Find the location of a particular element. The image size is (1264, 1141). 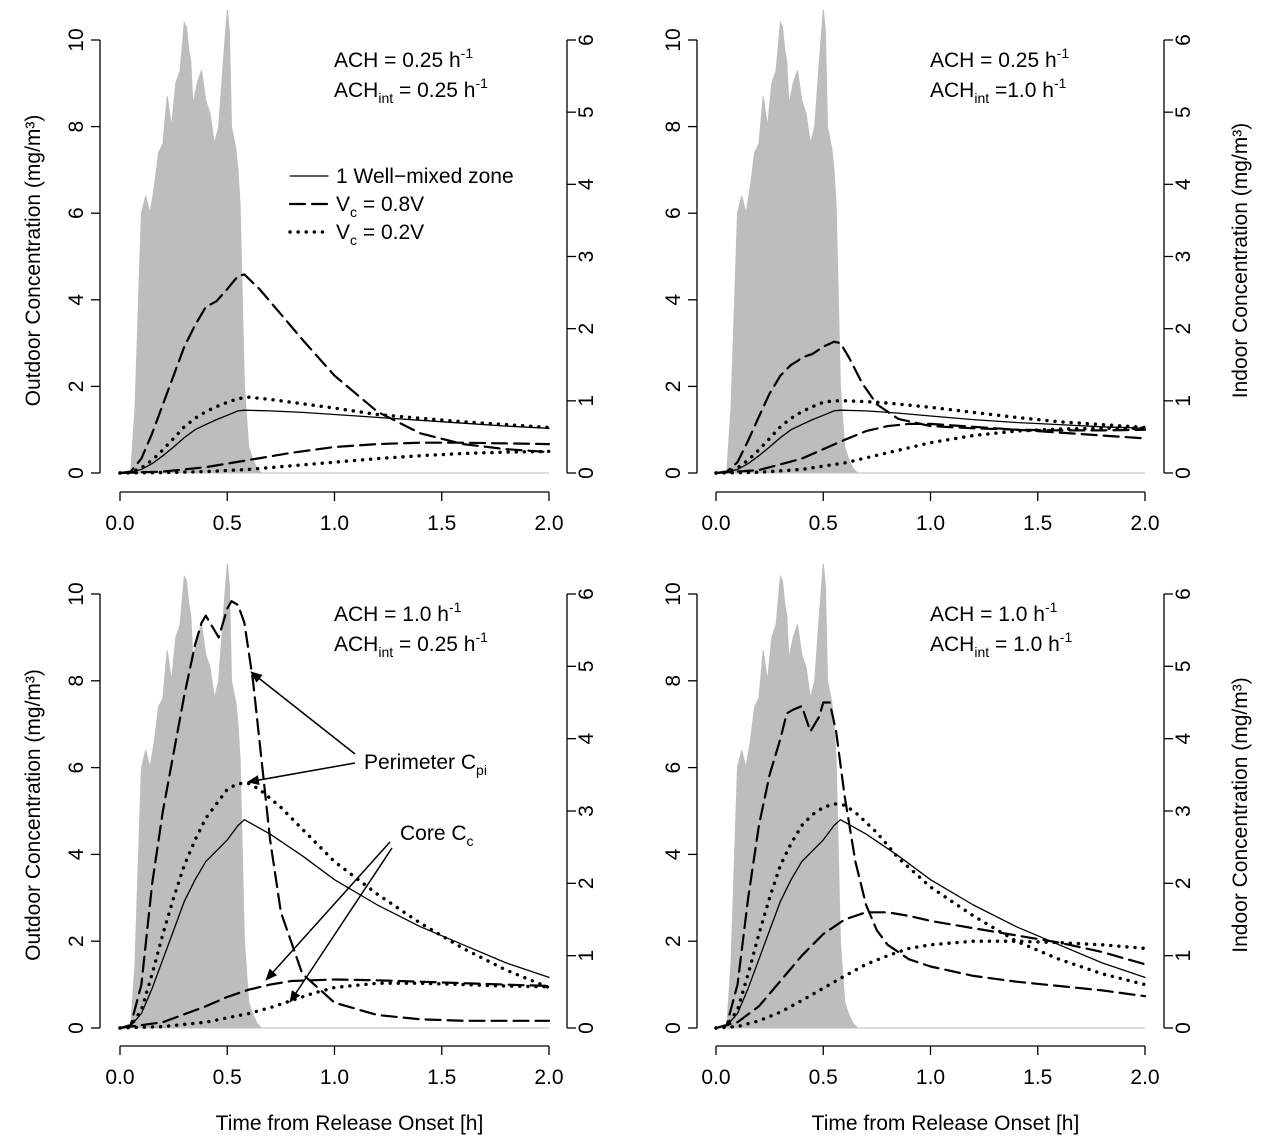

perimeter-arrow-dashed is located at coordinates (303, 713).